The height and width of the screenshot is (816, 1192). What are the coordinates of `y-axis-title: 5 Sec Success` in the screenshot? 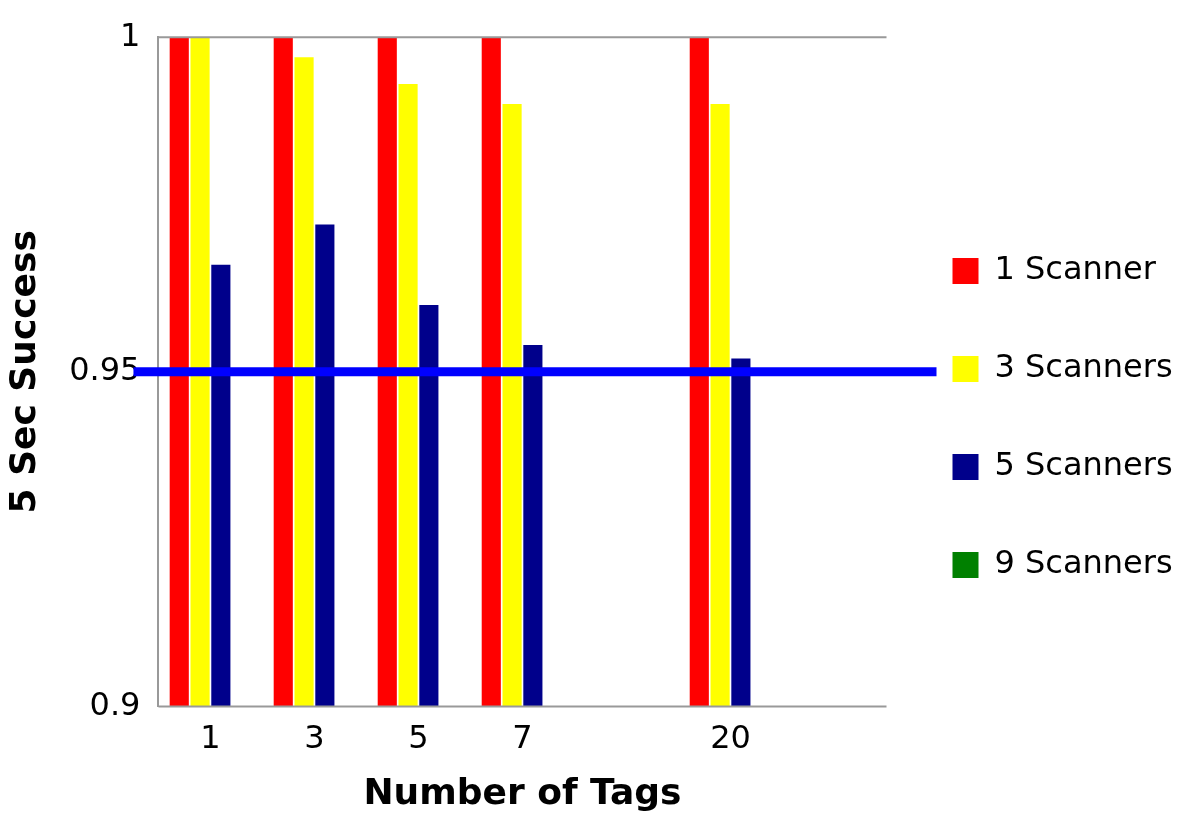 It's located at (22, 372).